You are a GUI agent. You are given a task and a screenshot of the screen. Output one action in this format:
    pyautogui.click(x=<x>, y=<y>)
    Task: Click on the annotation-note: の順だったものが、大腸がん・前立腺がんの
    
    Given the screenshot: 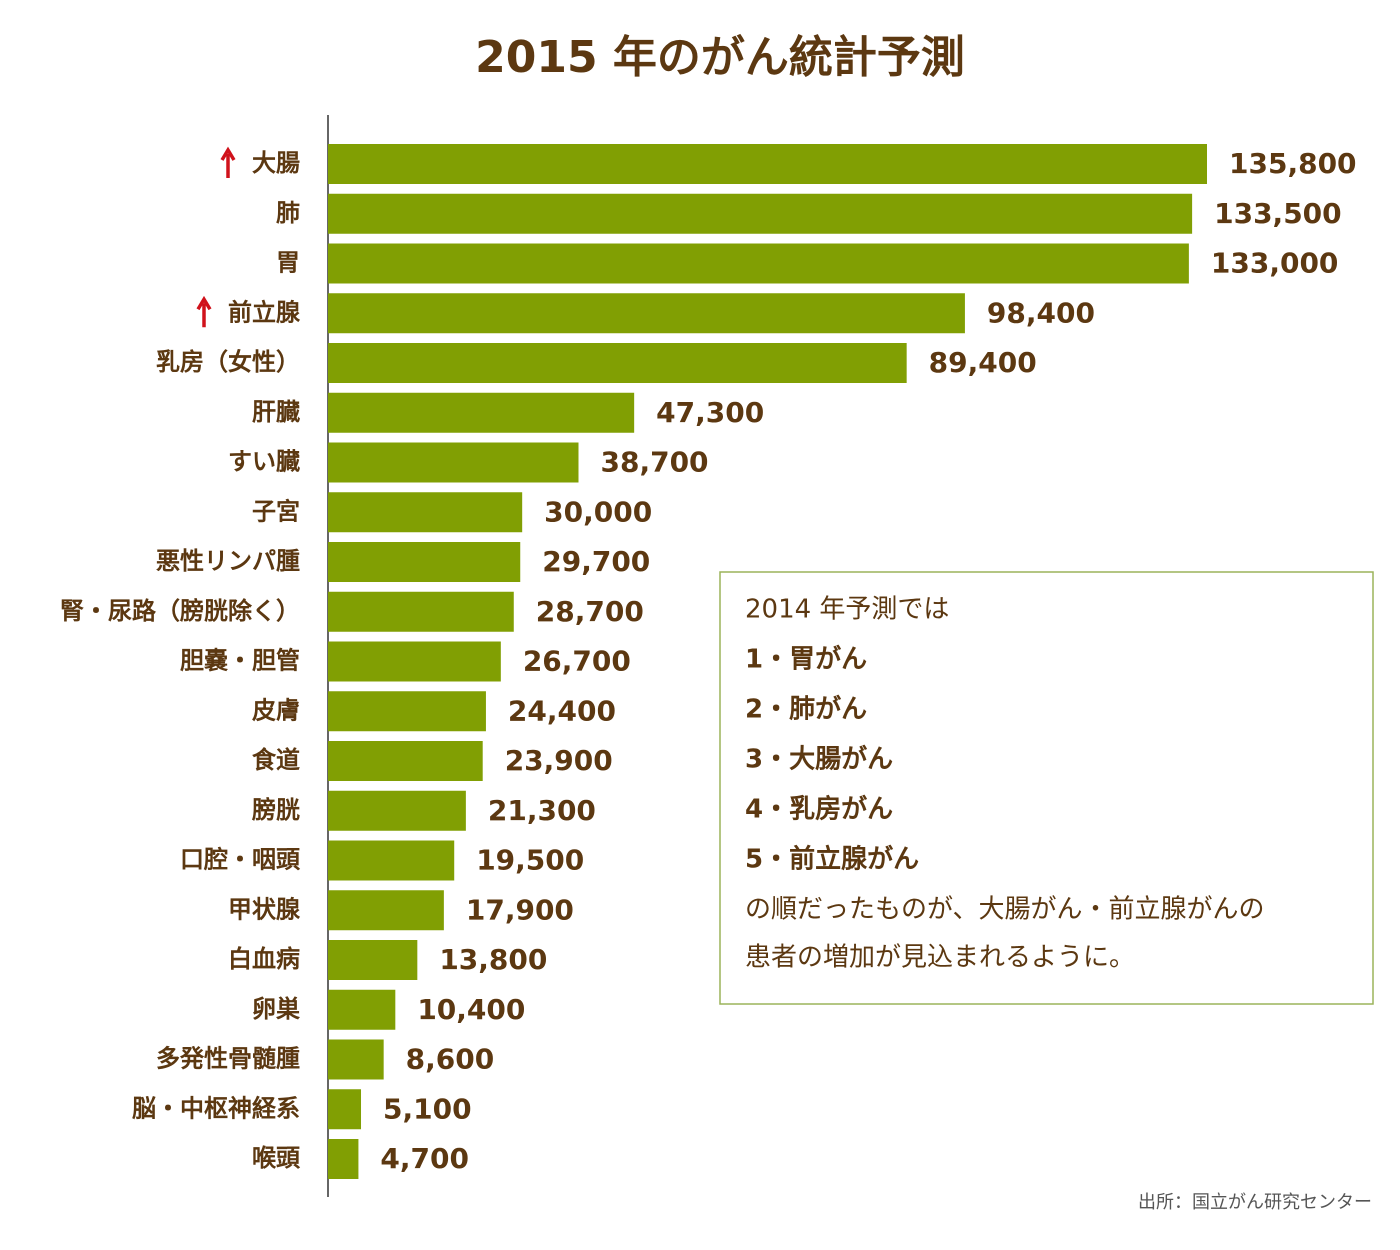 What is the action you would take?
    pyautogui.click(x=1004, y=910)
    